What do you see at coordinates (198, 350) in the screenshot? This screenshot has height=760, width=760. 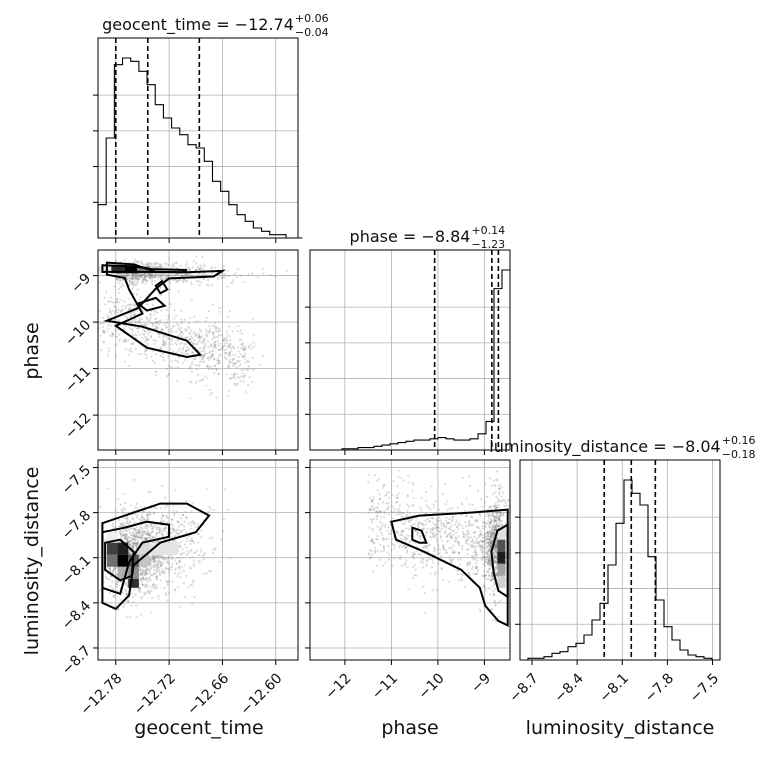 I see `panel-phase-vs-geocent_time` at bounding box center [198, 350].